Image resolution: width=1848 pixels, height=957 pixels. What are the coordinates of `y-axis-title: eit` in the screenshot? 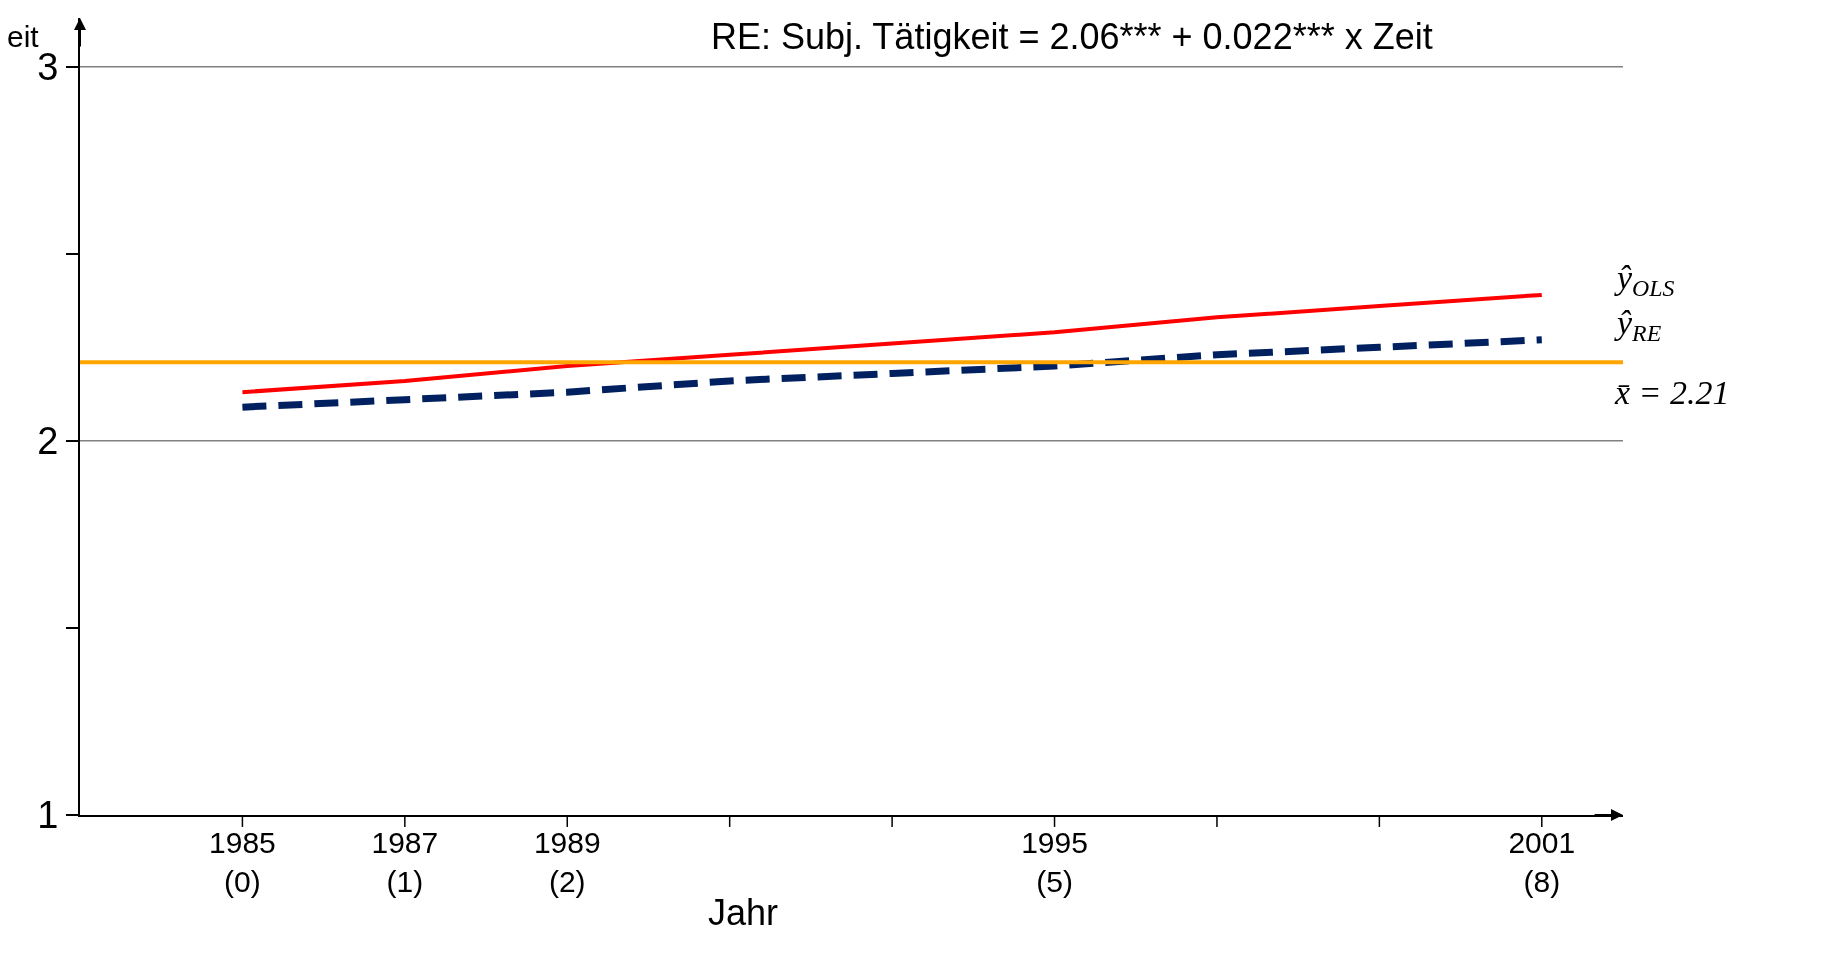 It's located at (23, 36).